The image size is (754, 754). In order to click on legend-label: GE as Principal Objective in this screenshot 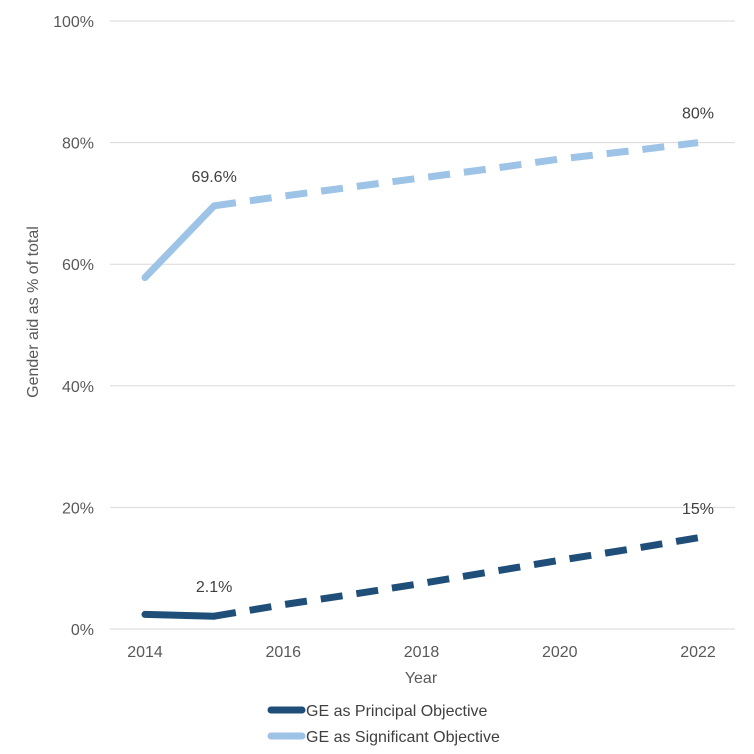, I will do `click(397, 711)`.